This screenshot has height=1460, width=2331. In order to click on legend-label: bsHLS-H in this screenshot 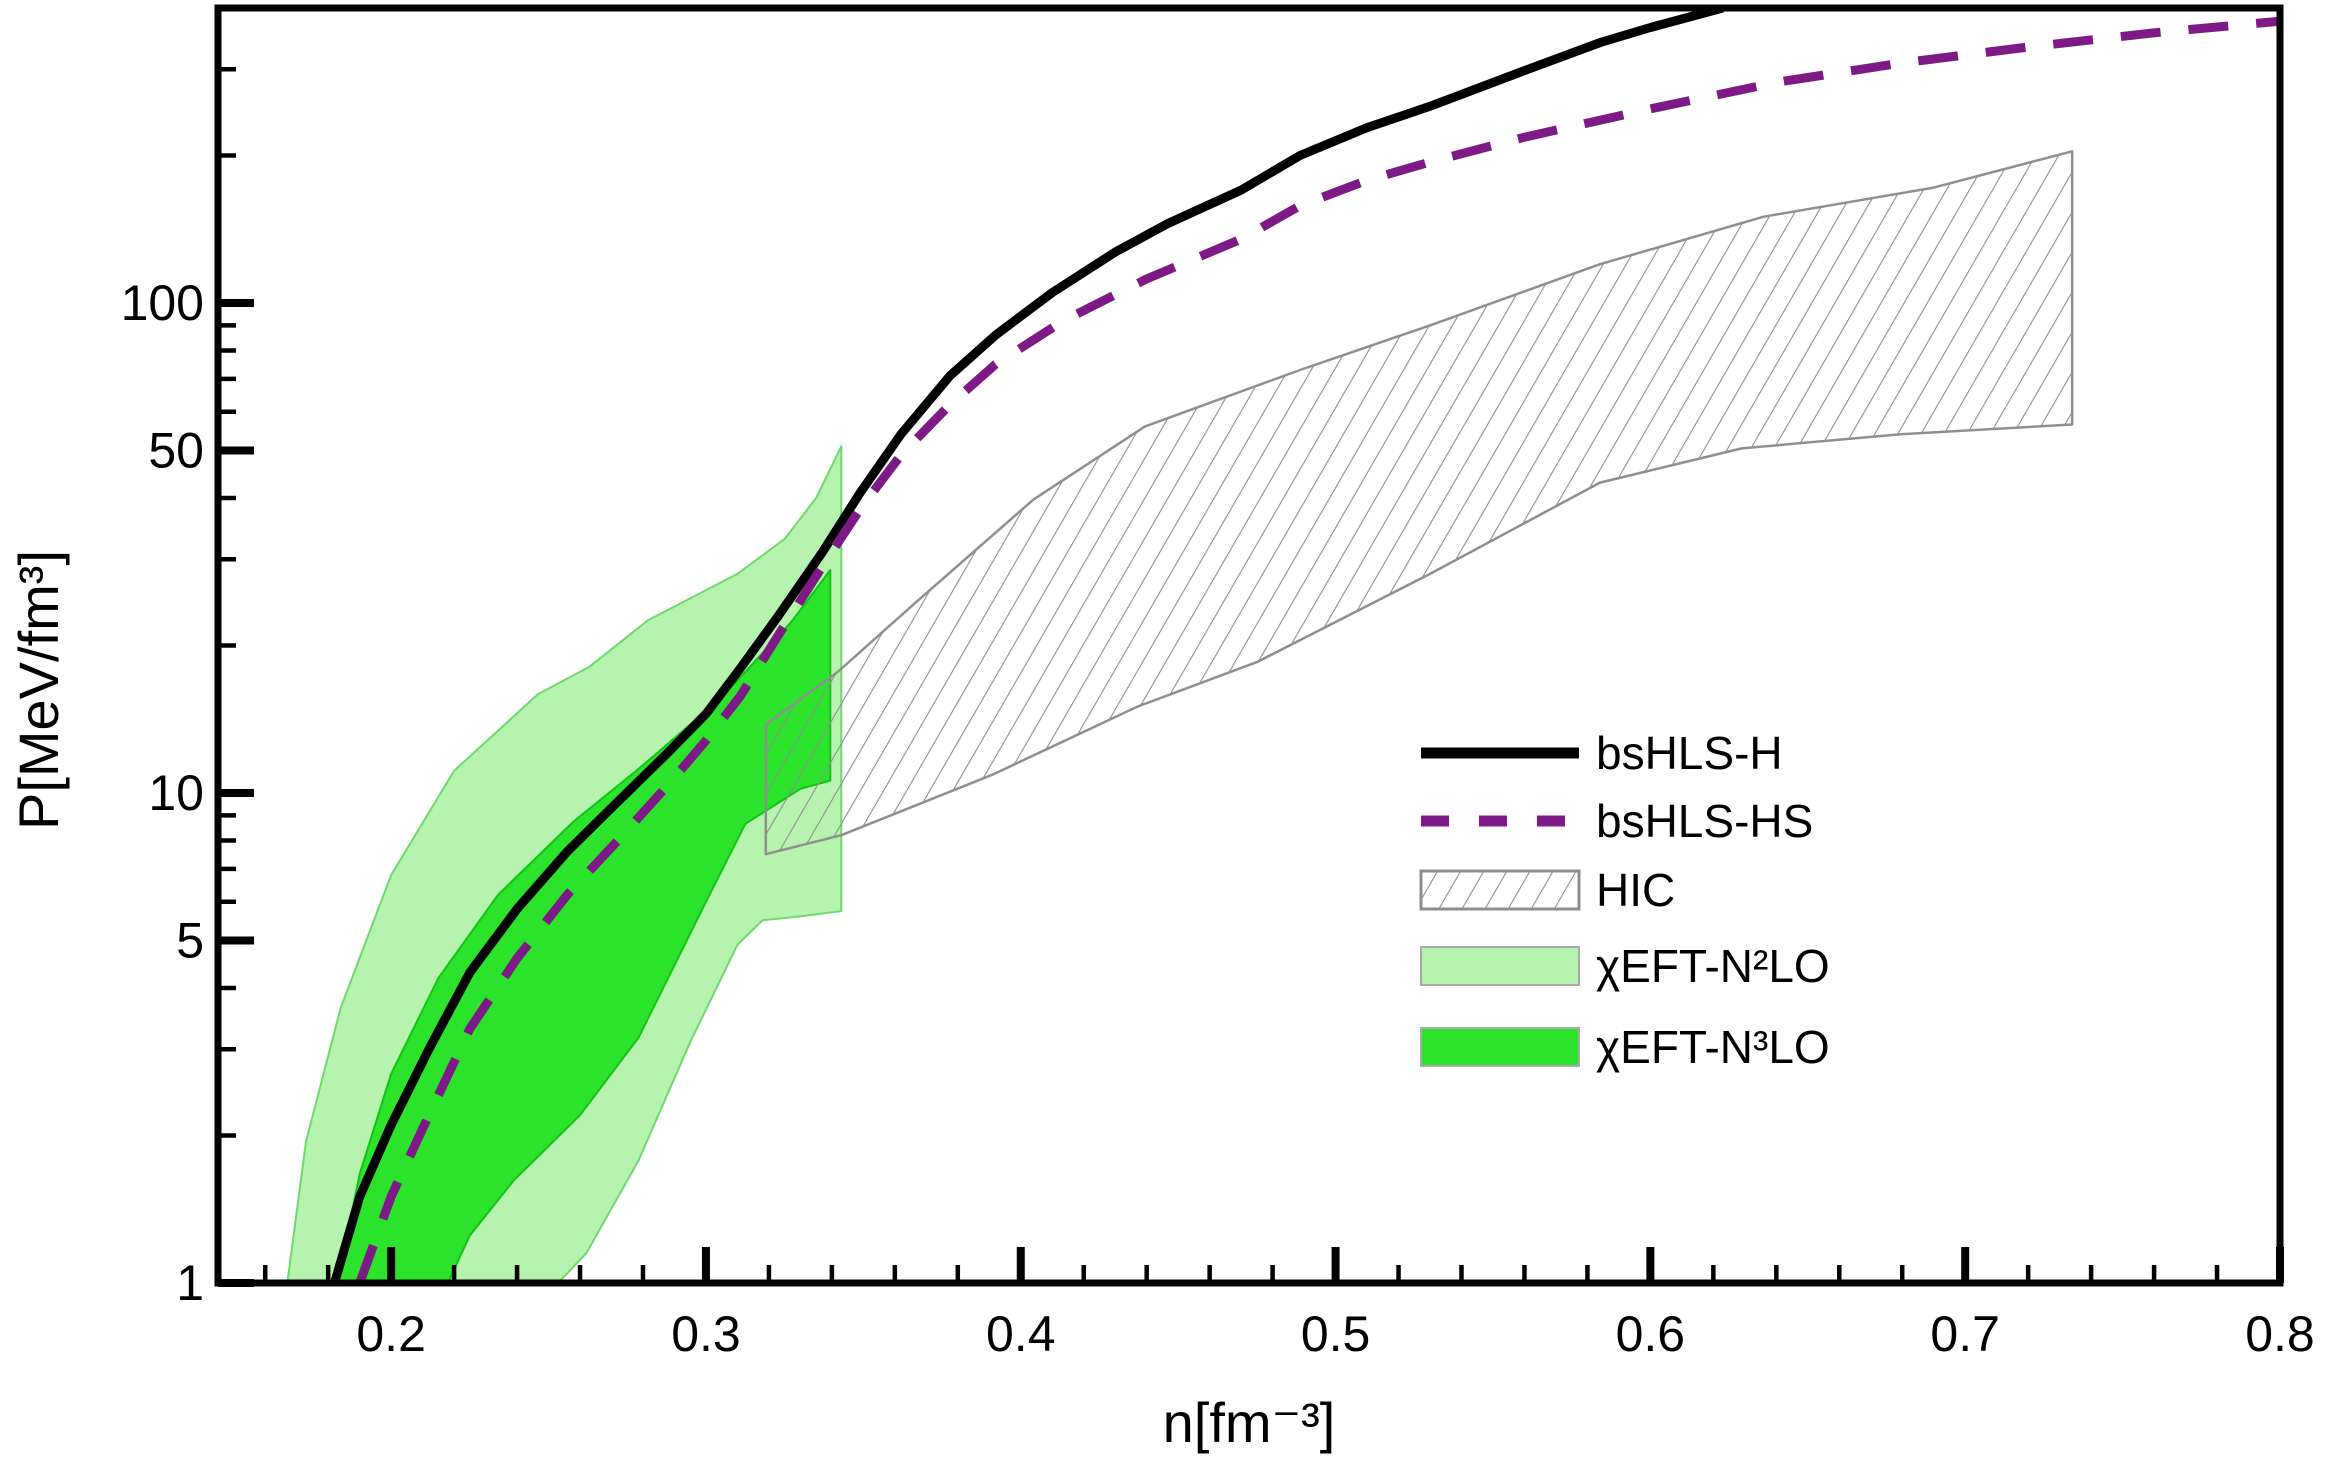, I will do `click(1689, 753)`.